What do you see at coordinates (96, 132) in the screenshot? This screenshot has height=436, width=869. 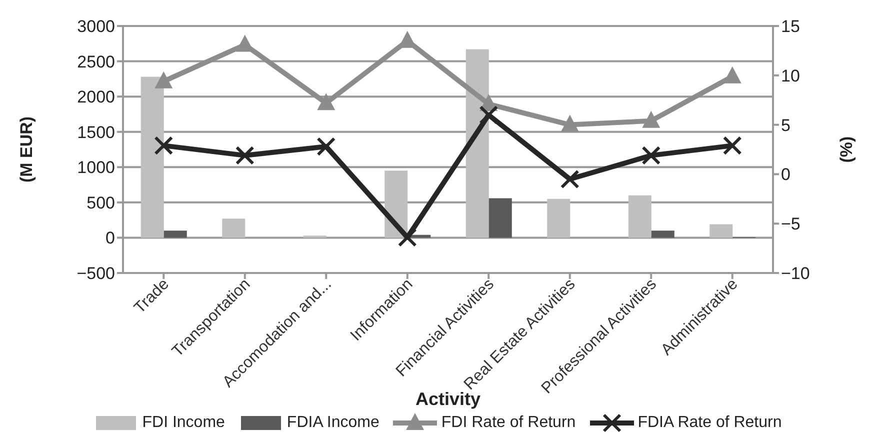 I see `y-tick-label: 1500` at bounding box center [96, 132].